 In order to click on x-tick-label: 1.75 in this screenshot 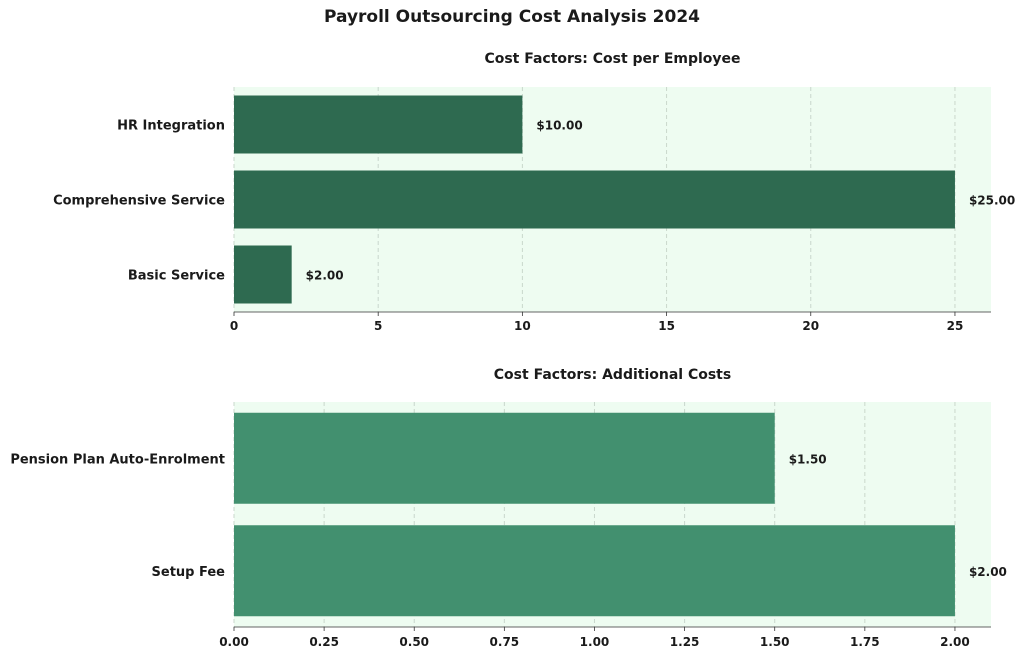, I will do `click(865, 642)`.